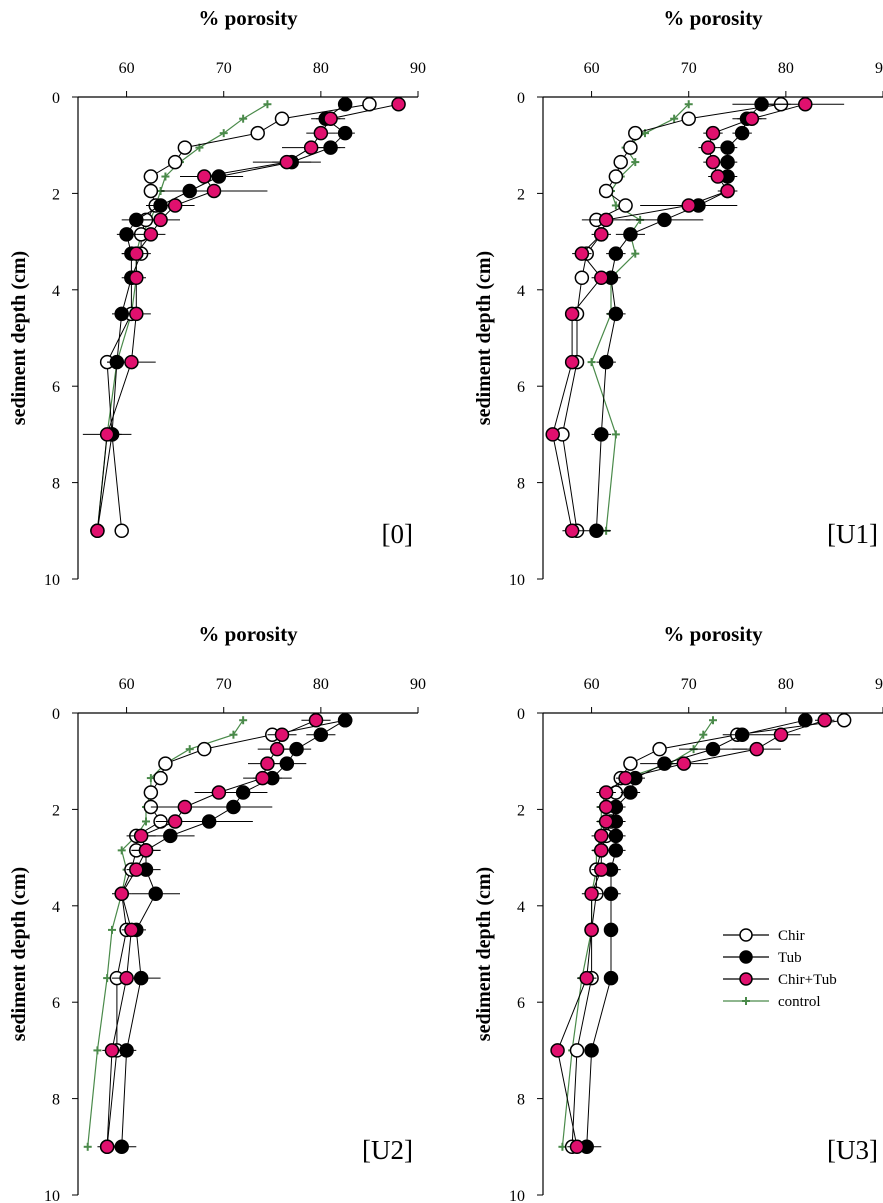 The width and height of the screenshot is (883, 1203). I want to click on series-tub, so click(686, 317).